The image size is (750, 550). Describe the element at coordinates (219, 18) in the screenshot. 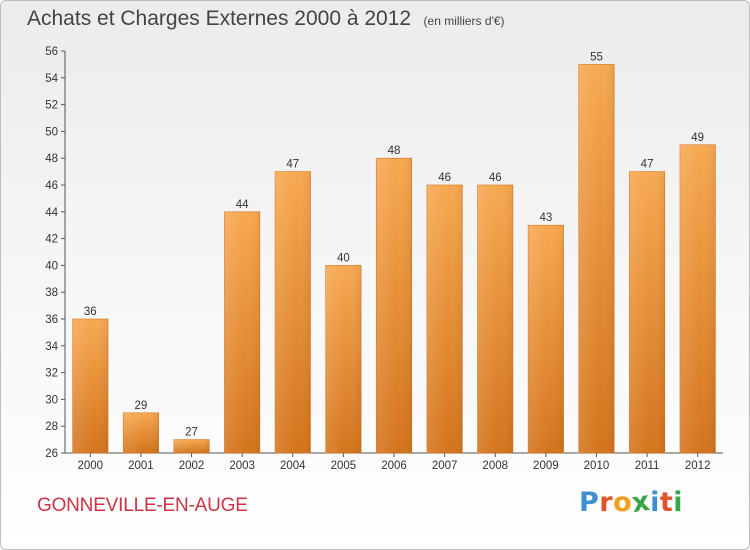

I see `chart-title: Achats et Charges Externes 2000 à 2012` at that location.